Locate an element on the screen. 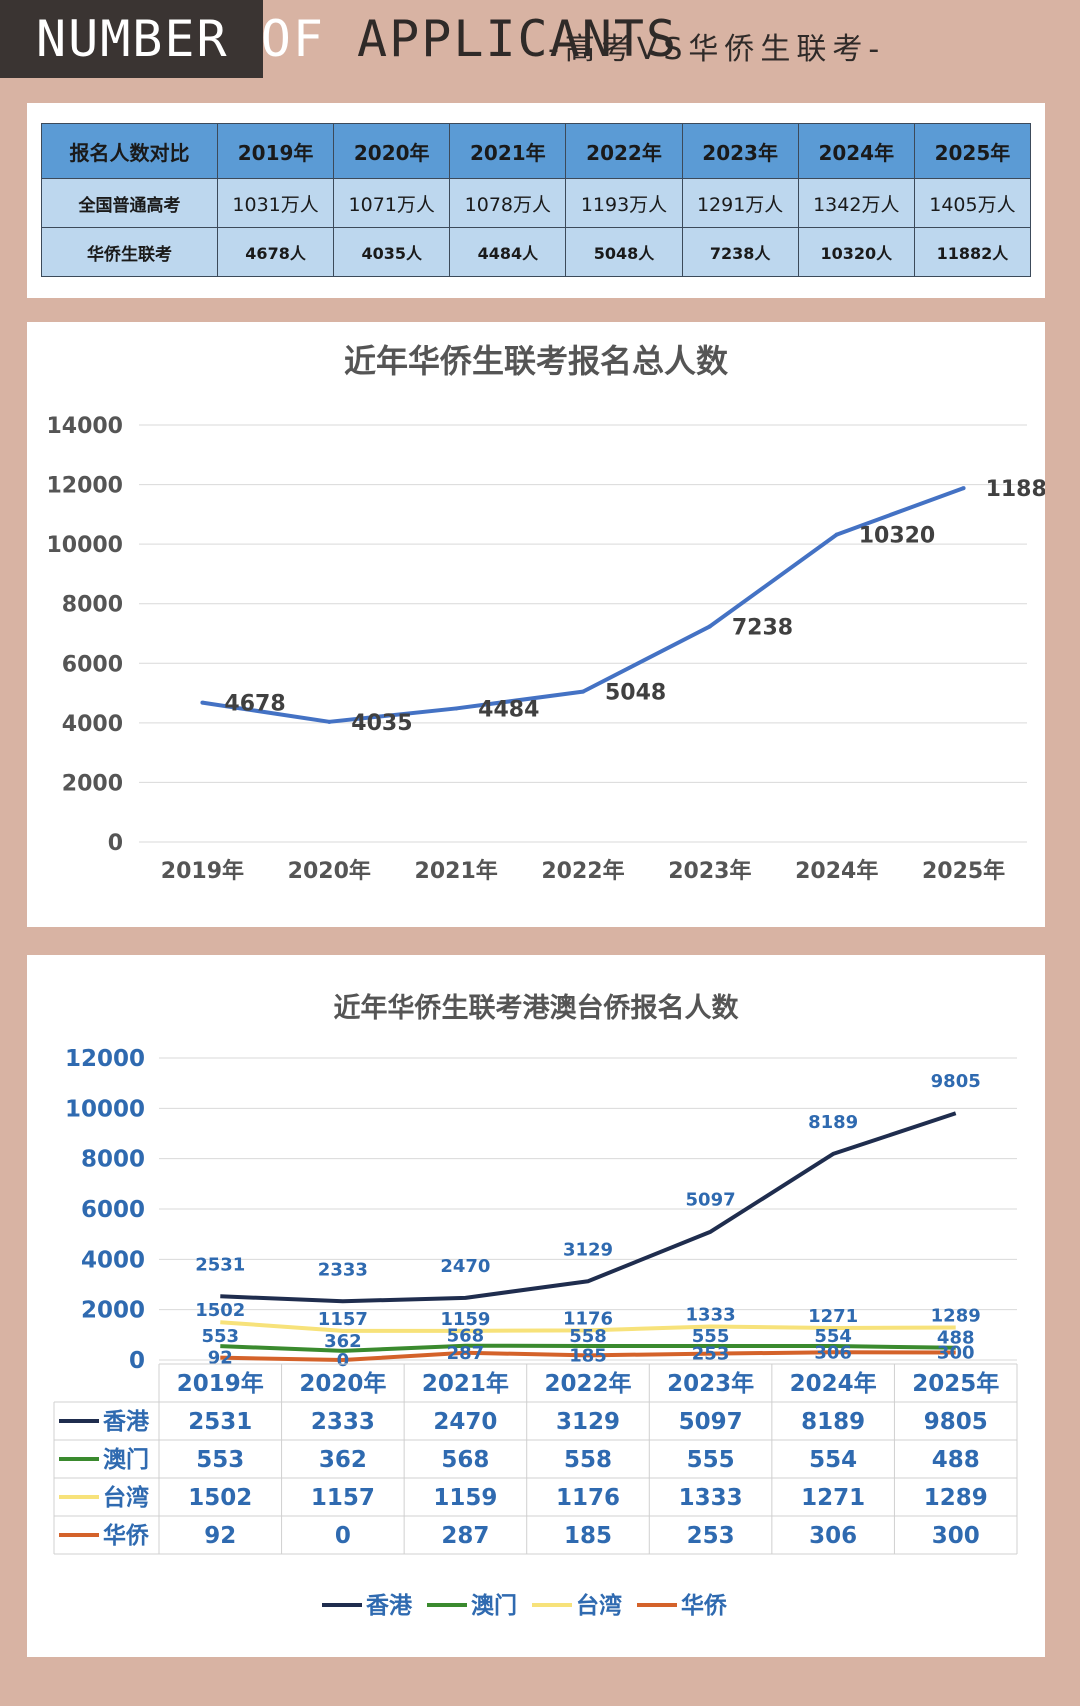  table-cell: 558 is located at coordinates (588, 1460).